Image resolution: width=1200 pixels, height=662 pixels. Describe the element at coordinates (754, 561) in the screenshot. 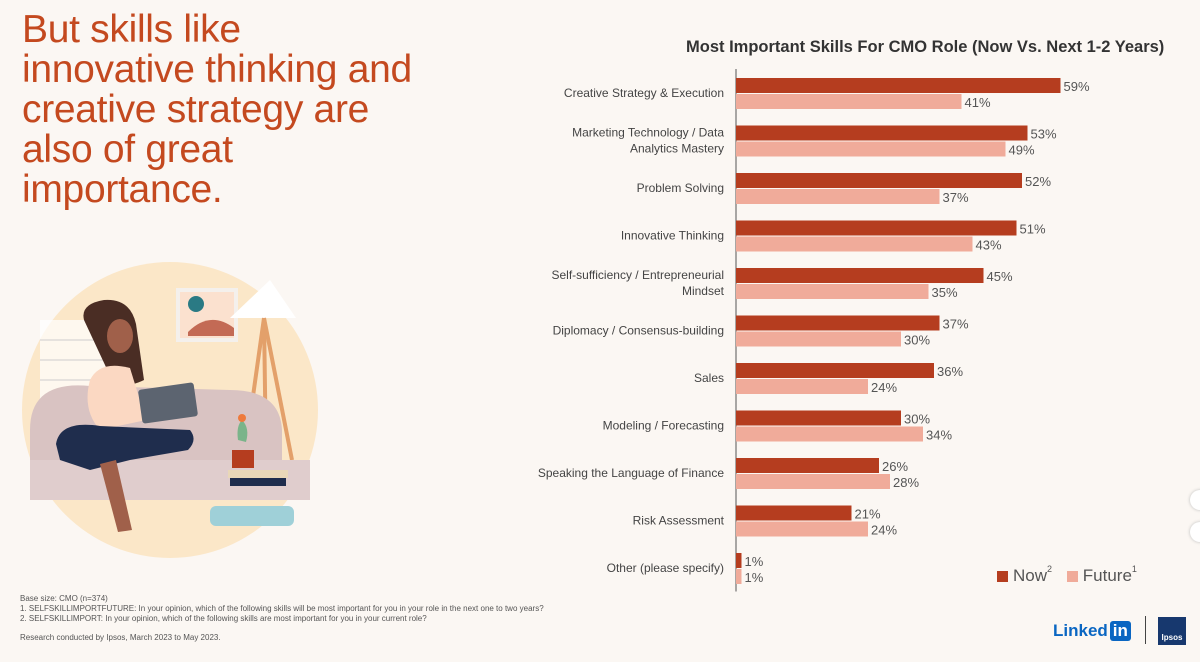

I see `data-label-now: 1%` at that location.